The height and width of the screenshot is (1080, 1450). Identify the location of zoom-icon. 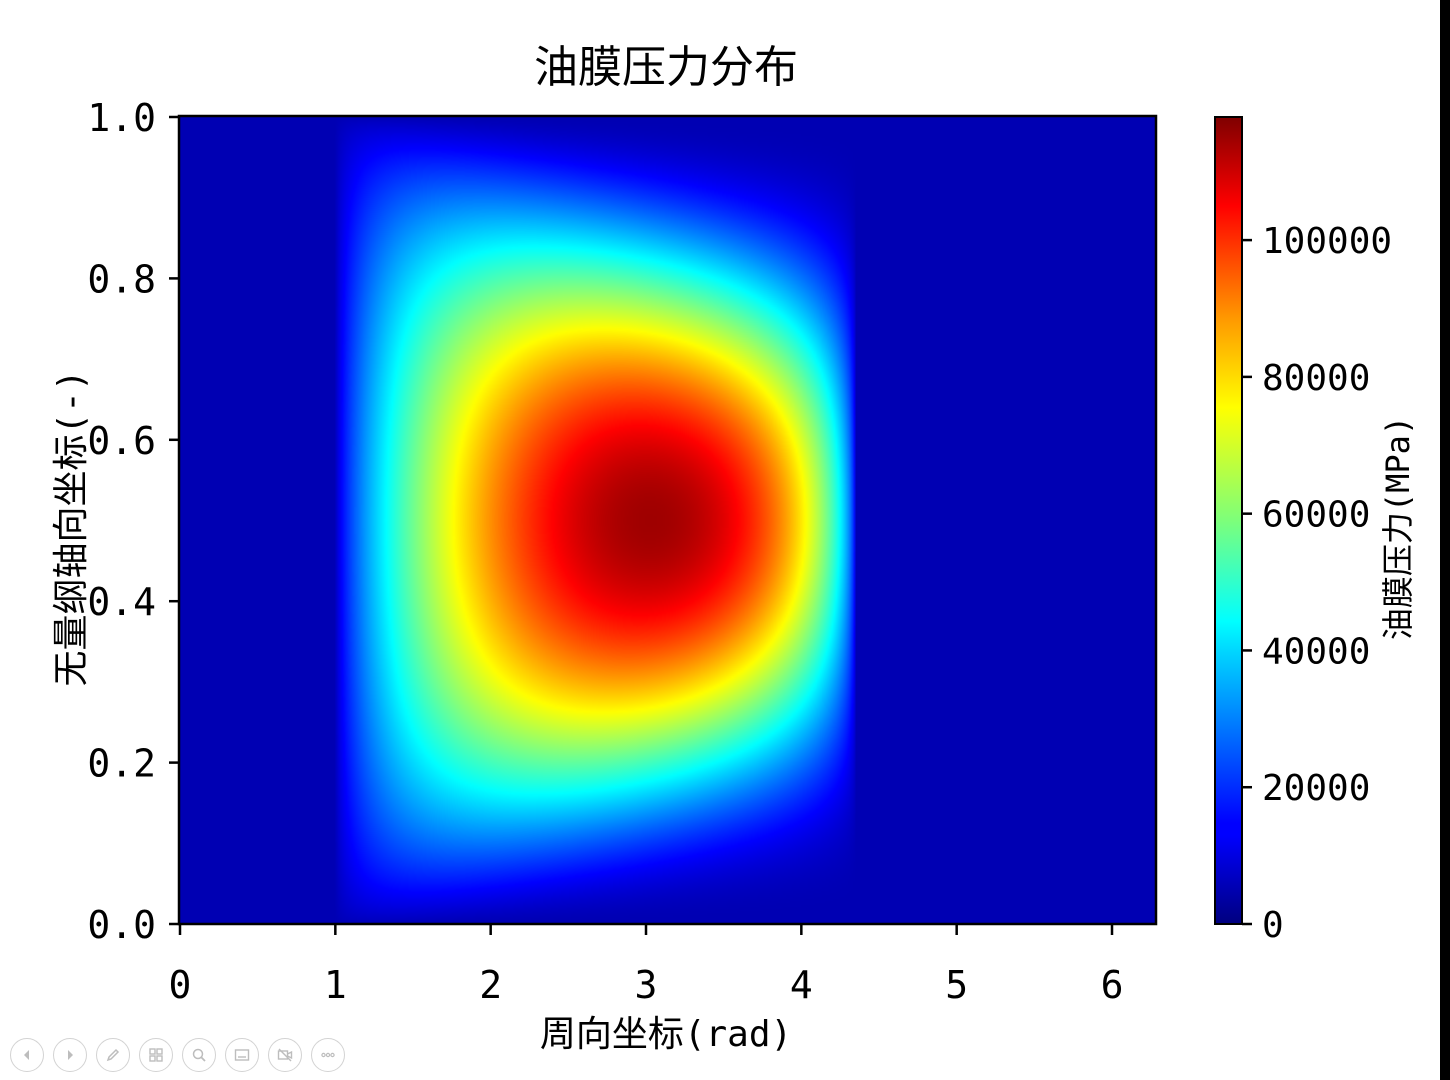
(199, 1055).